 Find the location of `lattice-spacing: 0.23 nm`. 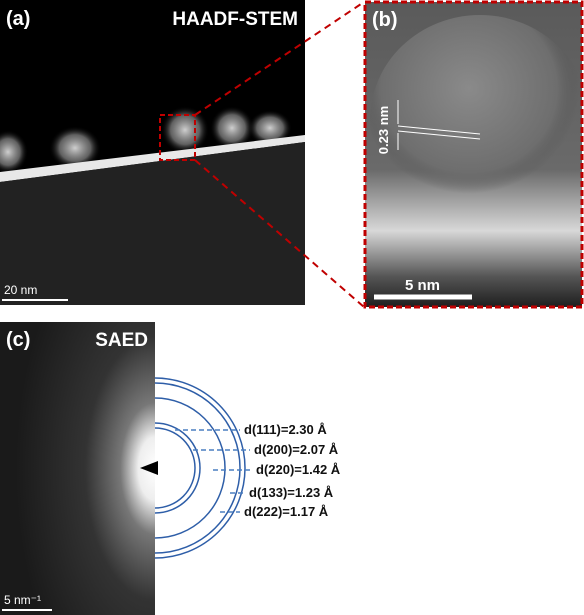

lattice-spacing: 0.23 nm is located at coordinates (383, 130).